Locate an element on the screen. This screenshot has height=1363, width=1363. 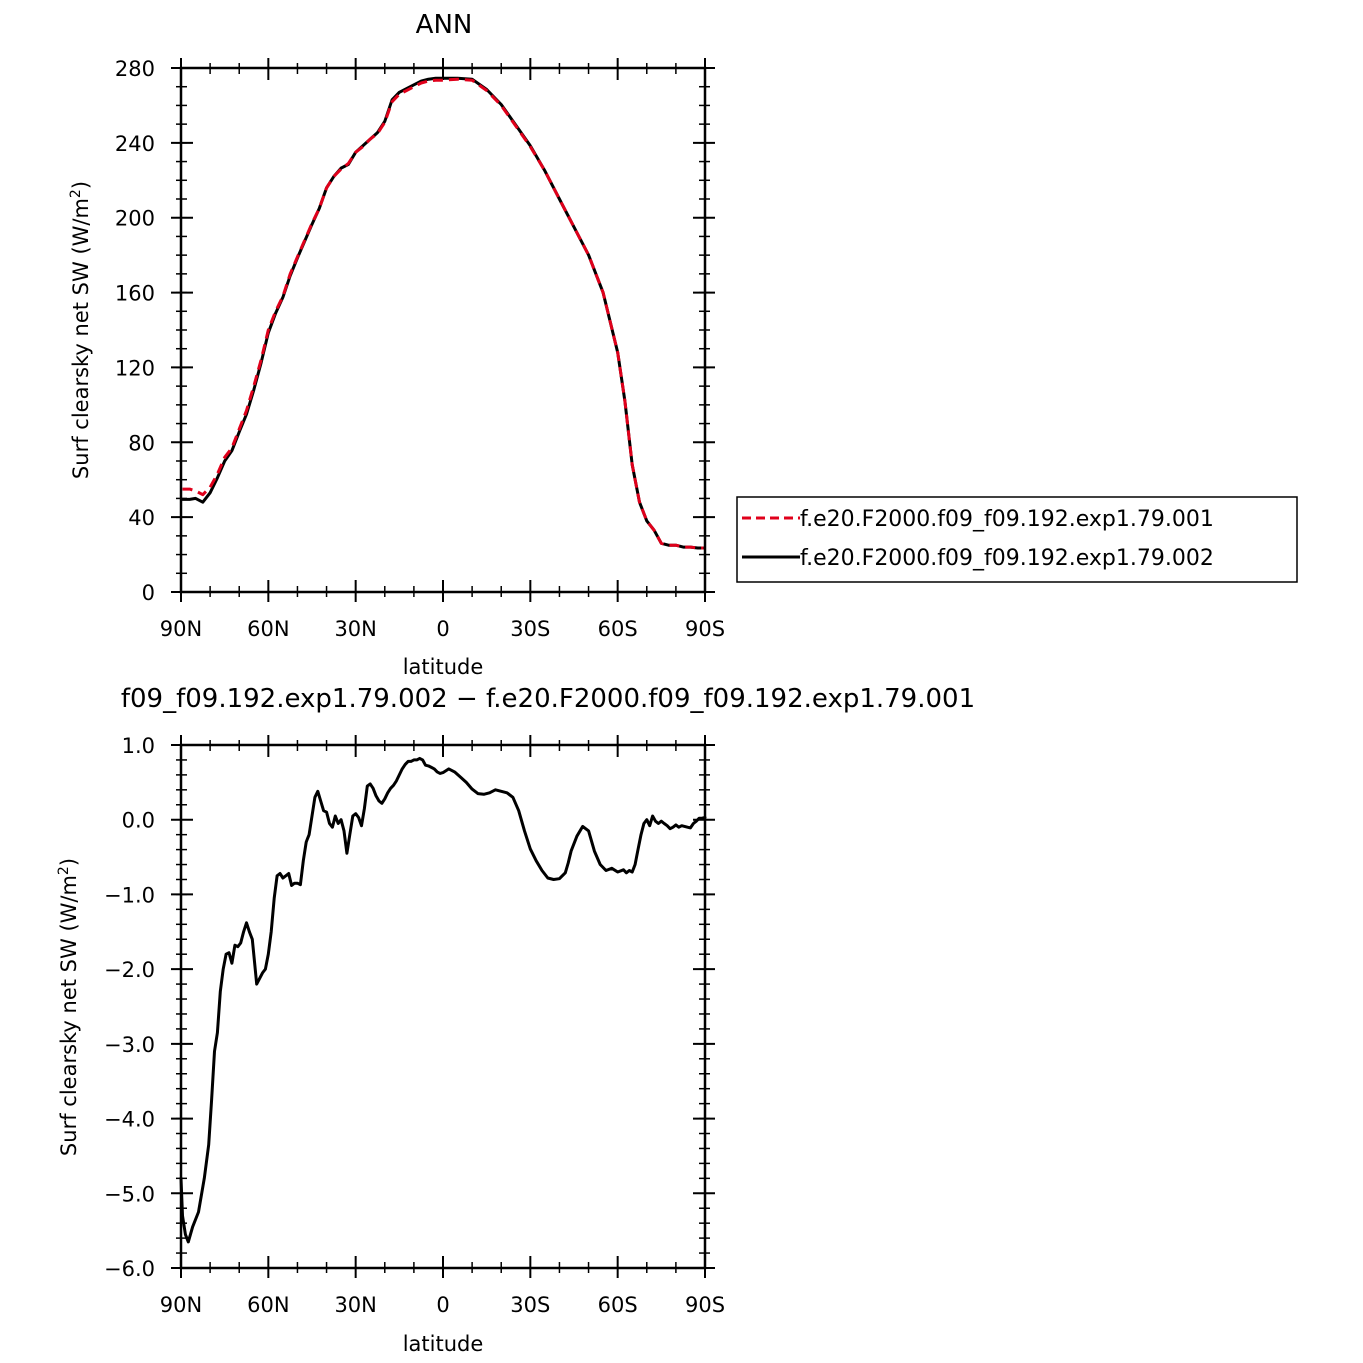
top-ytick-label: 240 is located at coordinates (135, 144).